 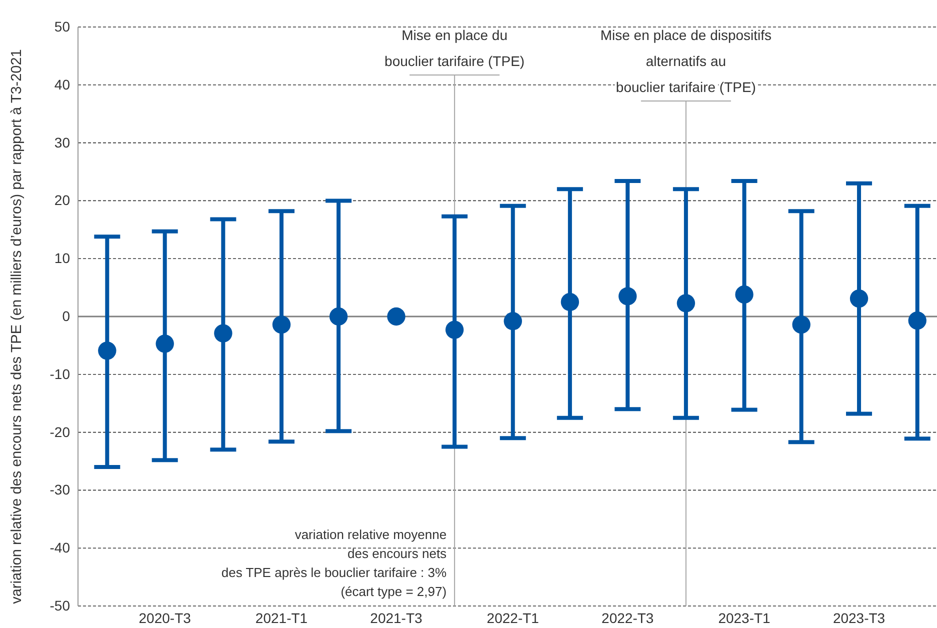 What do you see at coordinates (454, 48) in the screenshot?
I see `ref-line-label: Mise en place du bouclier tarifaire (TPE)` at bounding box center [454, 48].